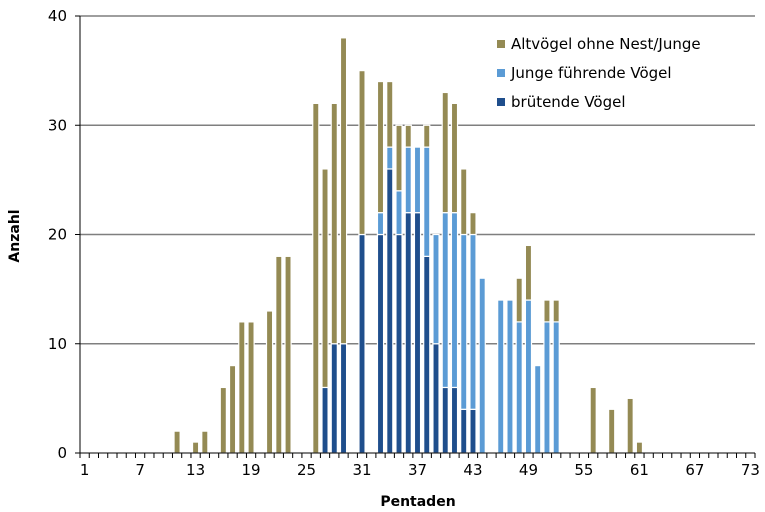  I want to click on x-tick-label: 49, so click(528, 470).